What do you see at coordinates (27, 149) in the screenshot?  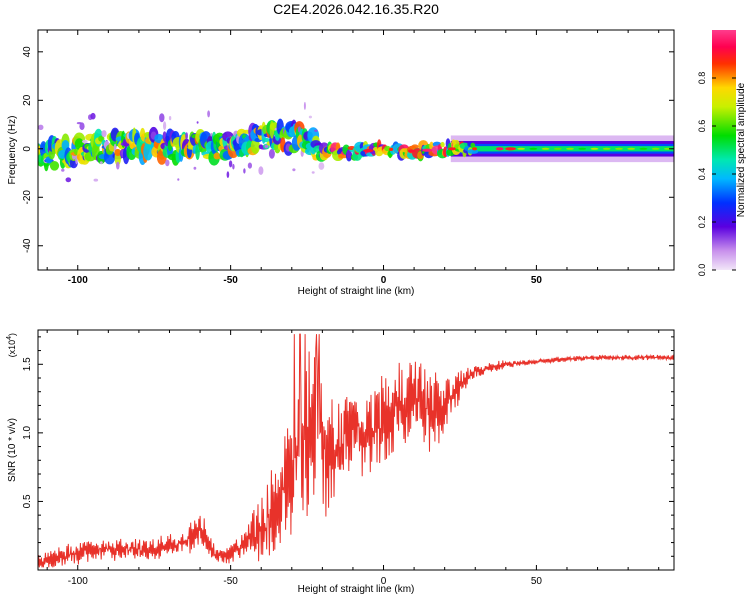 I see `spectrogram-ytick-label: 0` at bounding box center [27, 149].